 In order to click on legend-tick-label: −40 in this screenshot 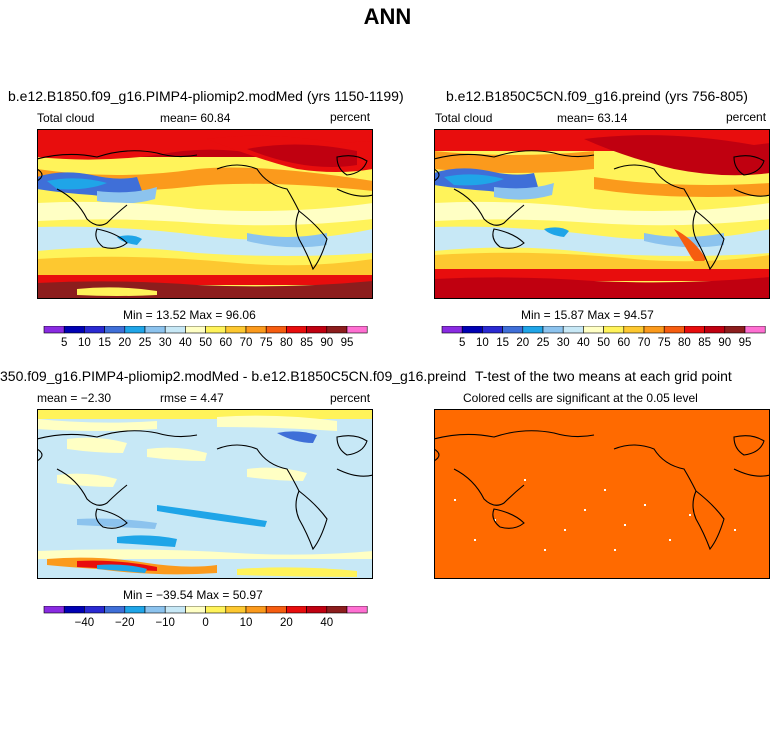, I will do `click(85, 623)`.